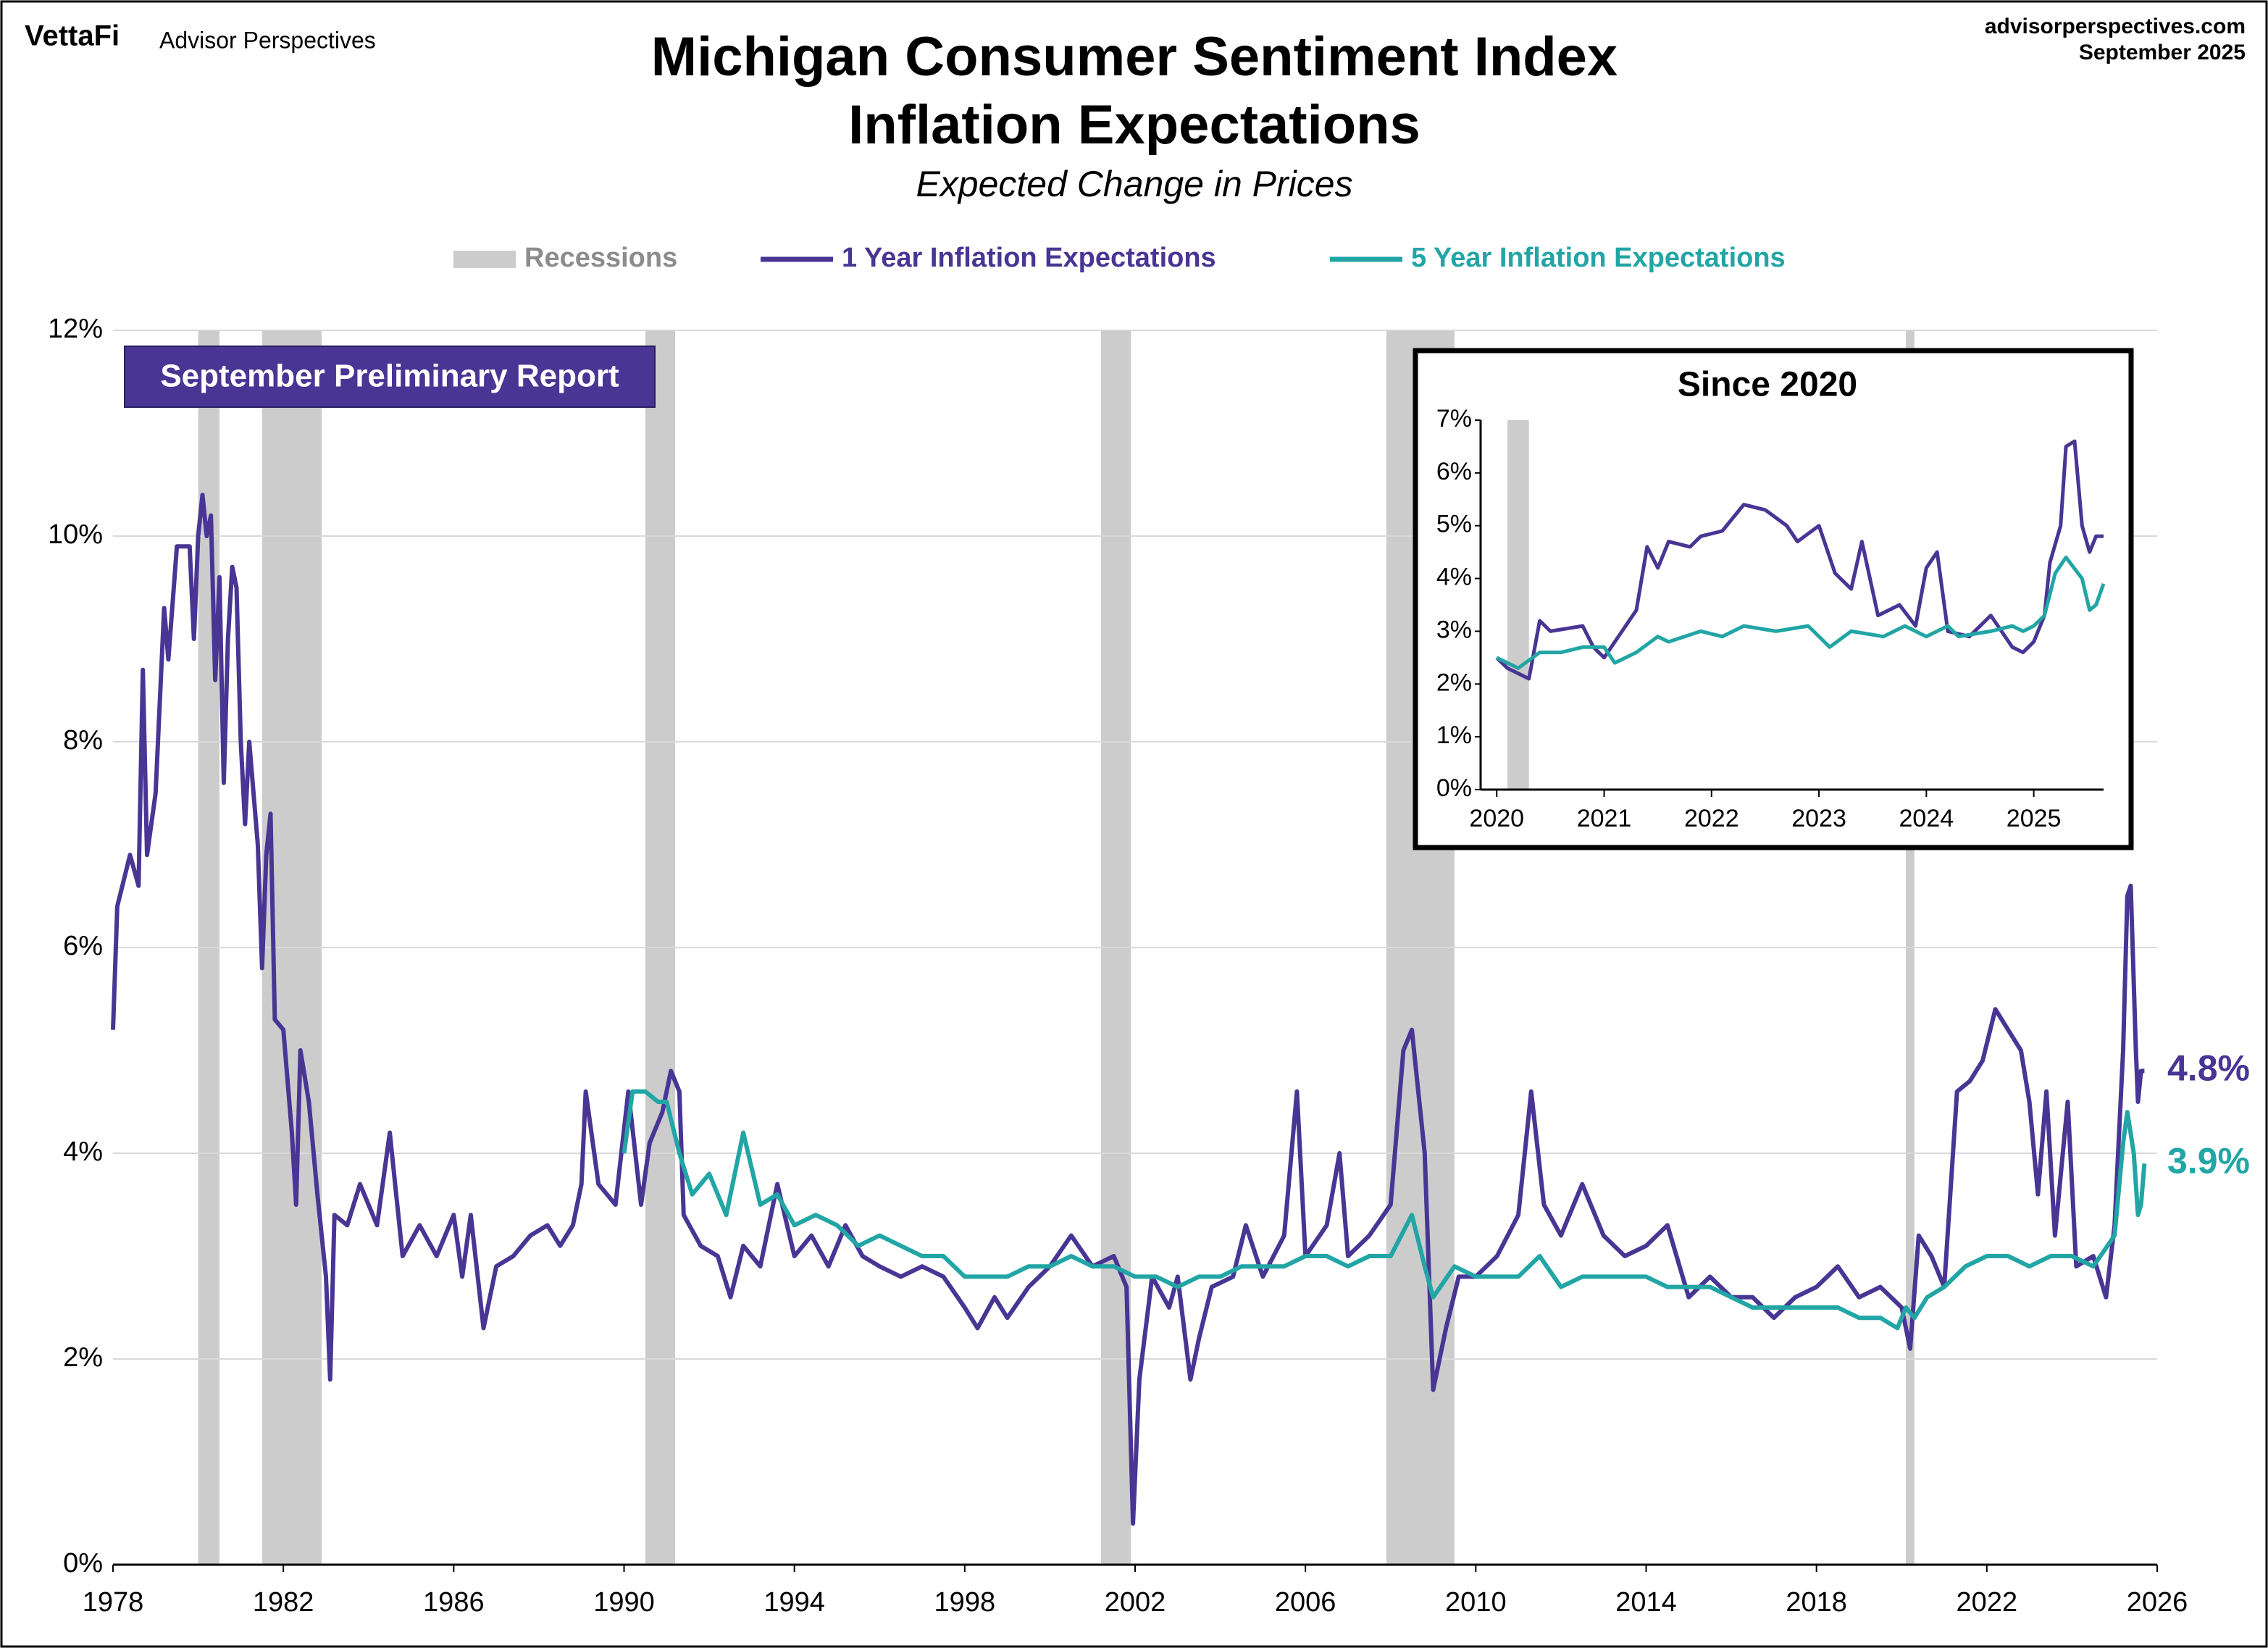  I want to click on annotation: September Preliminary Report, so click(390, 376).